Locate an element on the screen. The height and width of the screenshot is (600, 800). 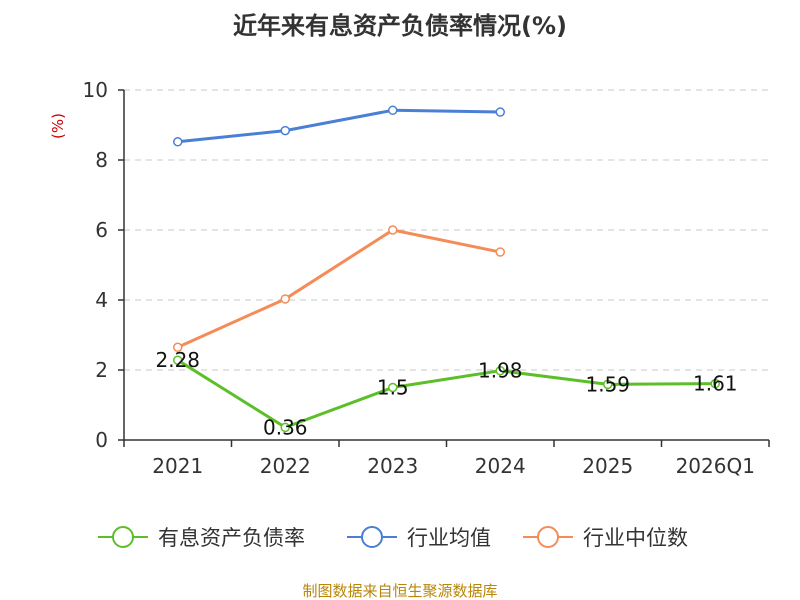
y-tick-label: 2 is located at coordinates (101, 370).